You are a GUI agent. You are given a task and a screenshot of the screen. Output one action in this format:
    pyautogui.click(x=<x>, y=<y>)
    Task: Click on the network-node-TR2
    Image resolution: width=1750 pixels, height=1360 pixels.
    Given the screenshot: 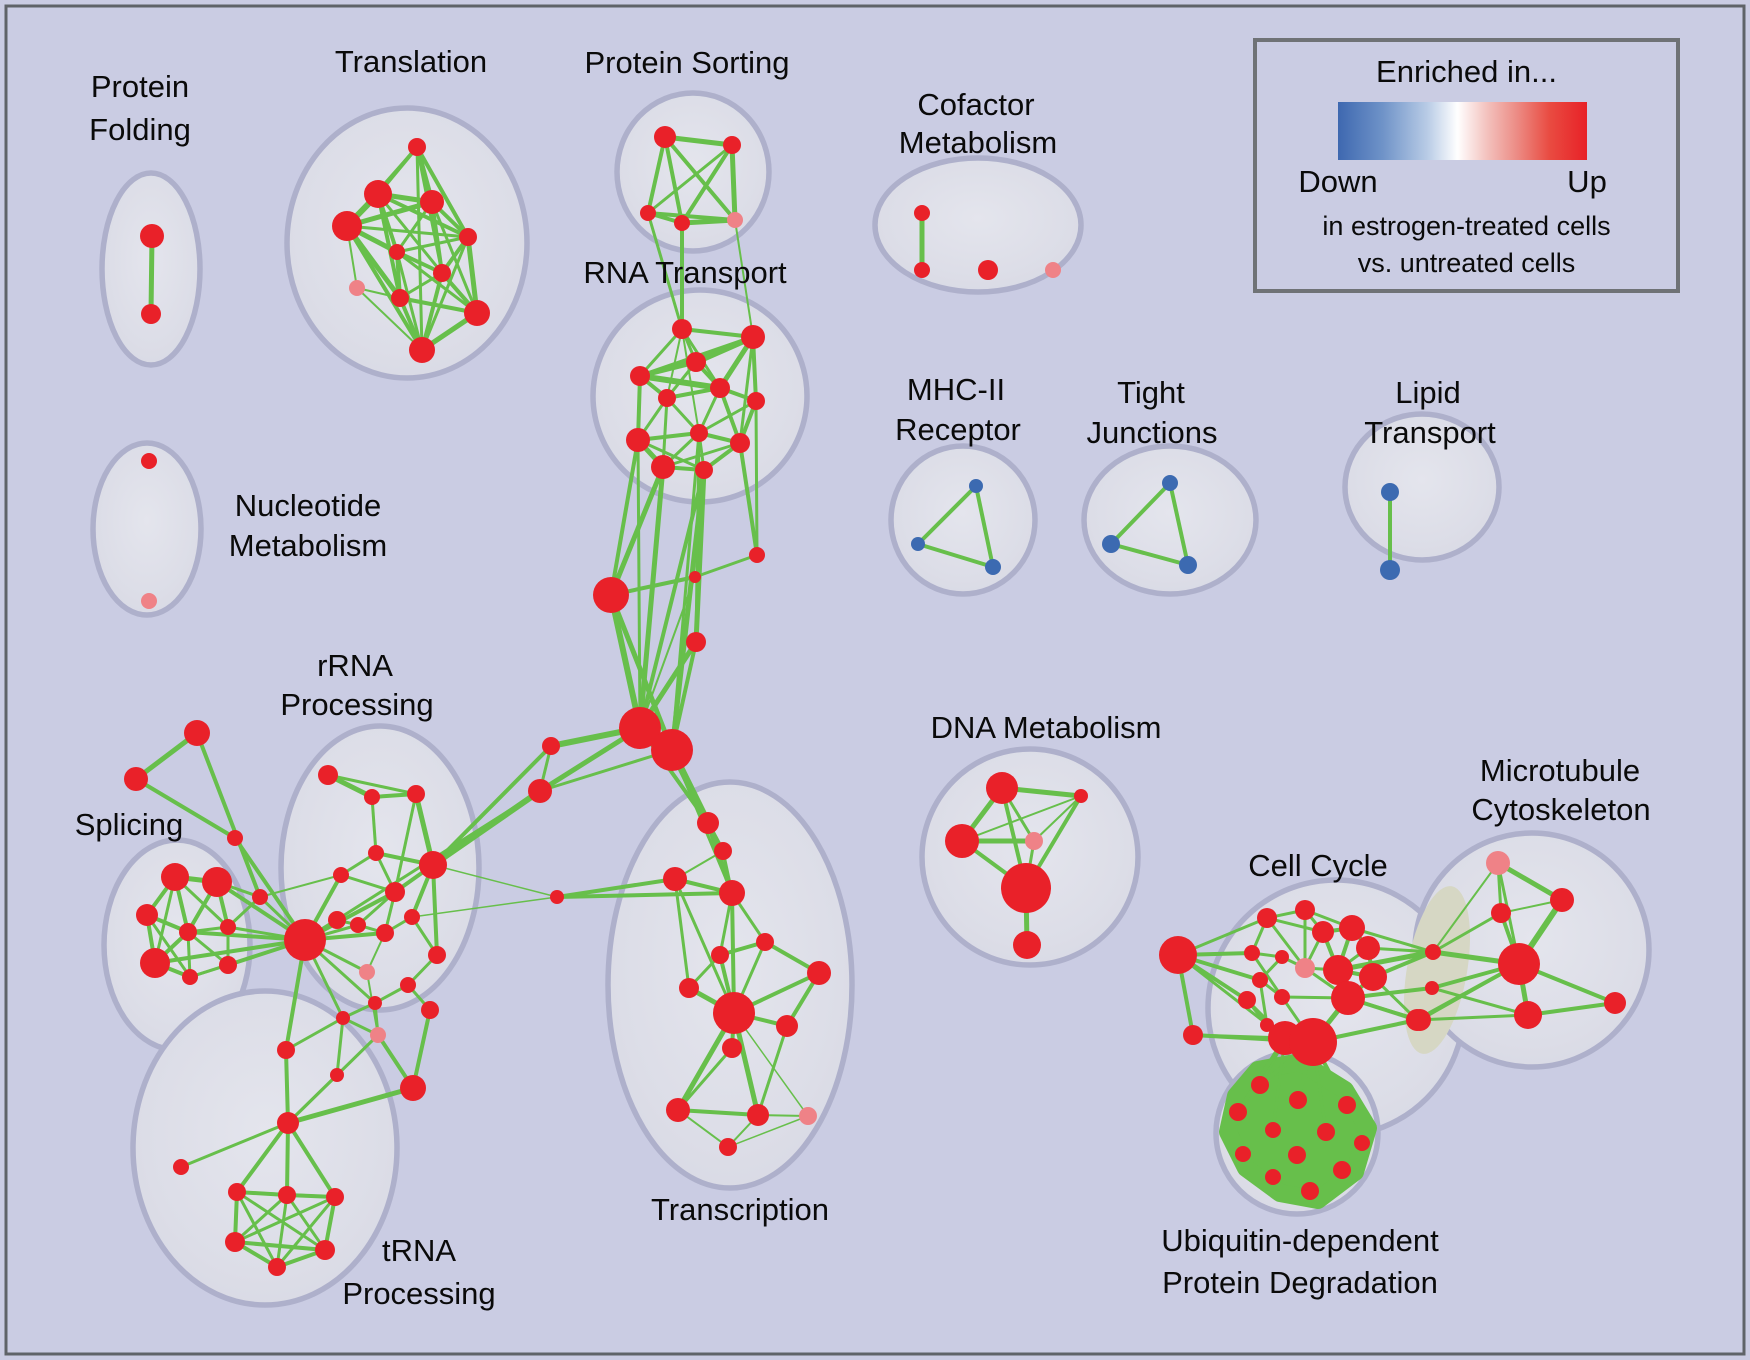 What is the action you would take?
    pyautogui.click(x=288, y=1123)
    